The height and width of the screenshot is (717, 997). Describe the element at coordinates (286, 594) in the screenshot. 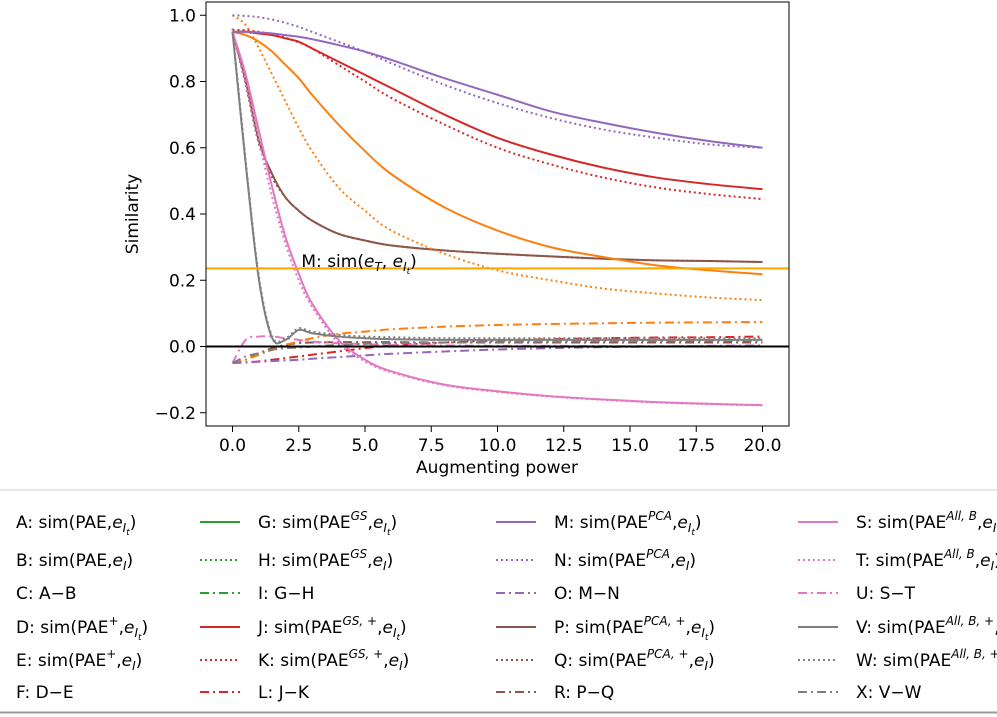

I see `legend-label: I: G−H` at that location.